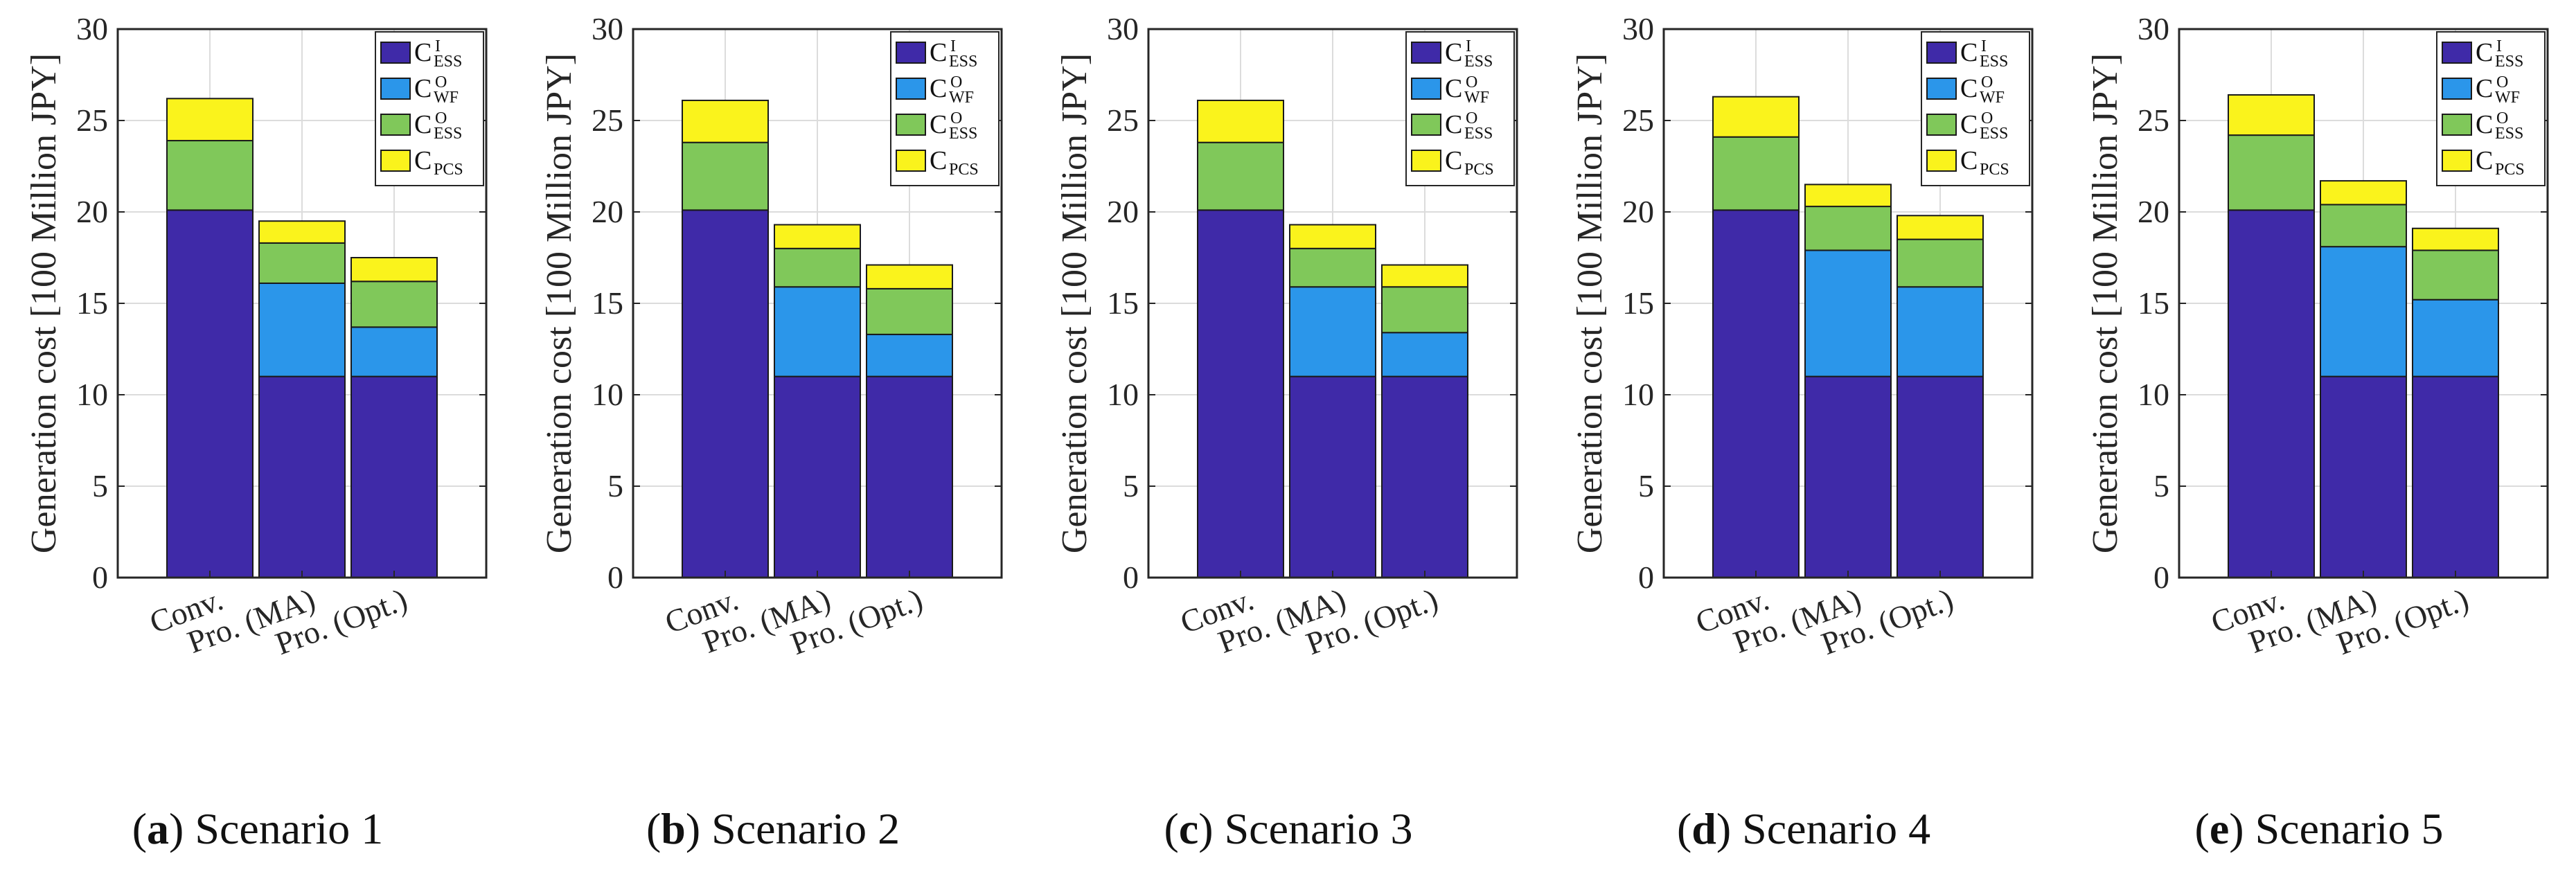 The image size is (2576, 883). Describe the element at coordinates (1836, 828) in the screenshot. I see `caption-text: Scenario 4` at that location.